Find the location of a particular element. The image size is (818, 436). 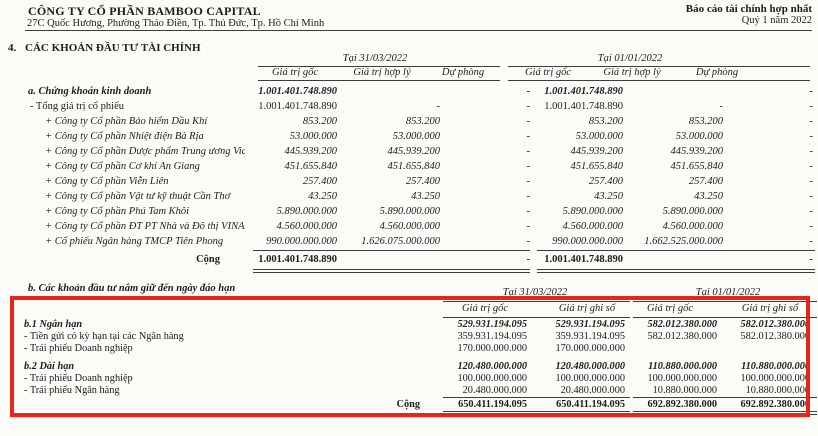

total-provision-31-03: - is located at coordinates (528, 259).